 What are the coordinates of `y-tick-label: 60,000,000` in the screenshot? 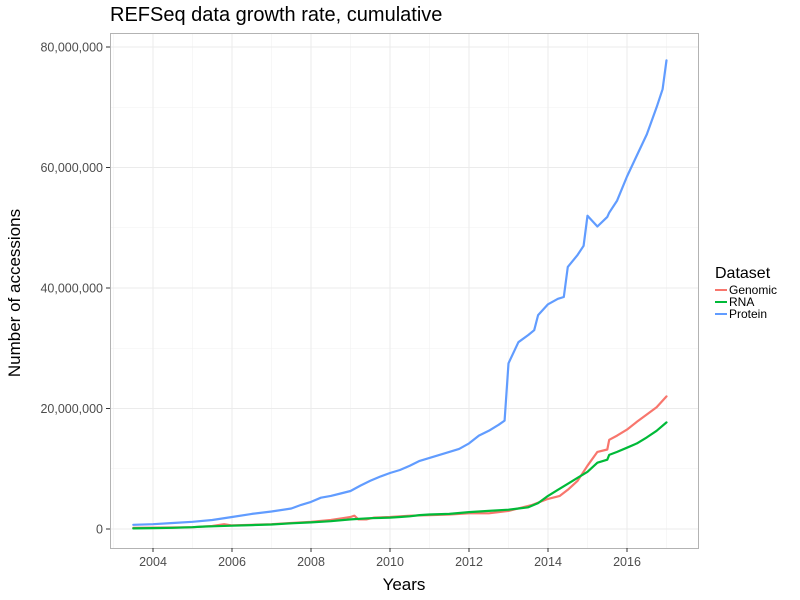 It's located at (71, 168).